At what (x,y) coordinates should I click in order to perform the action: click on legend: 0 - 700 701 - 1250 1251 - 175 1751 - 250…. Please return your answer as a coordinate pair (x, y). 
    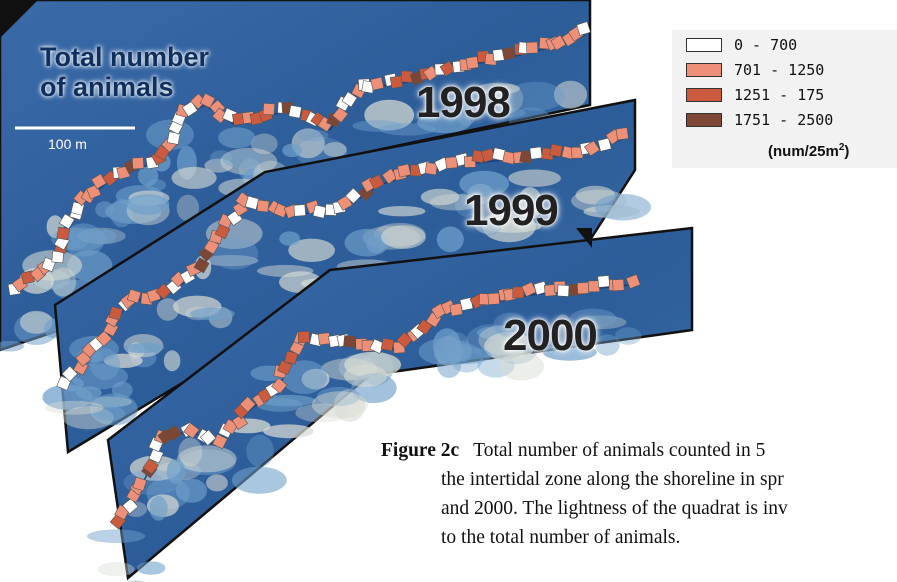
    Looking at the image, I should click on (784, 99).